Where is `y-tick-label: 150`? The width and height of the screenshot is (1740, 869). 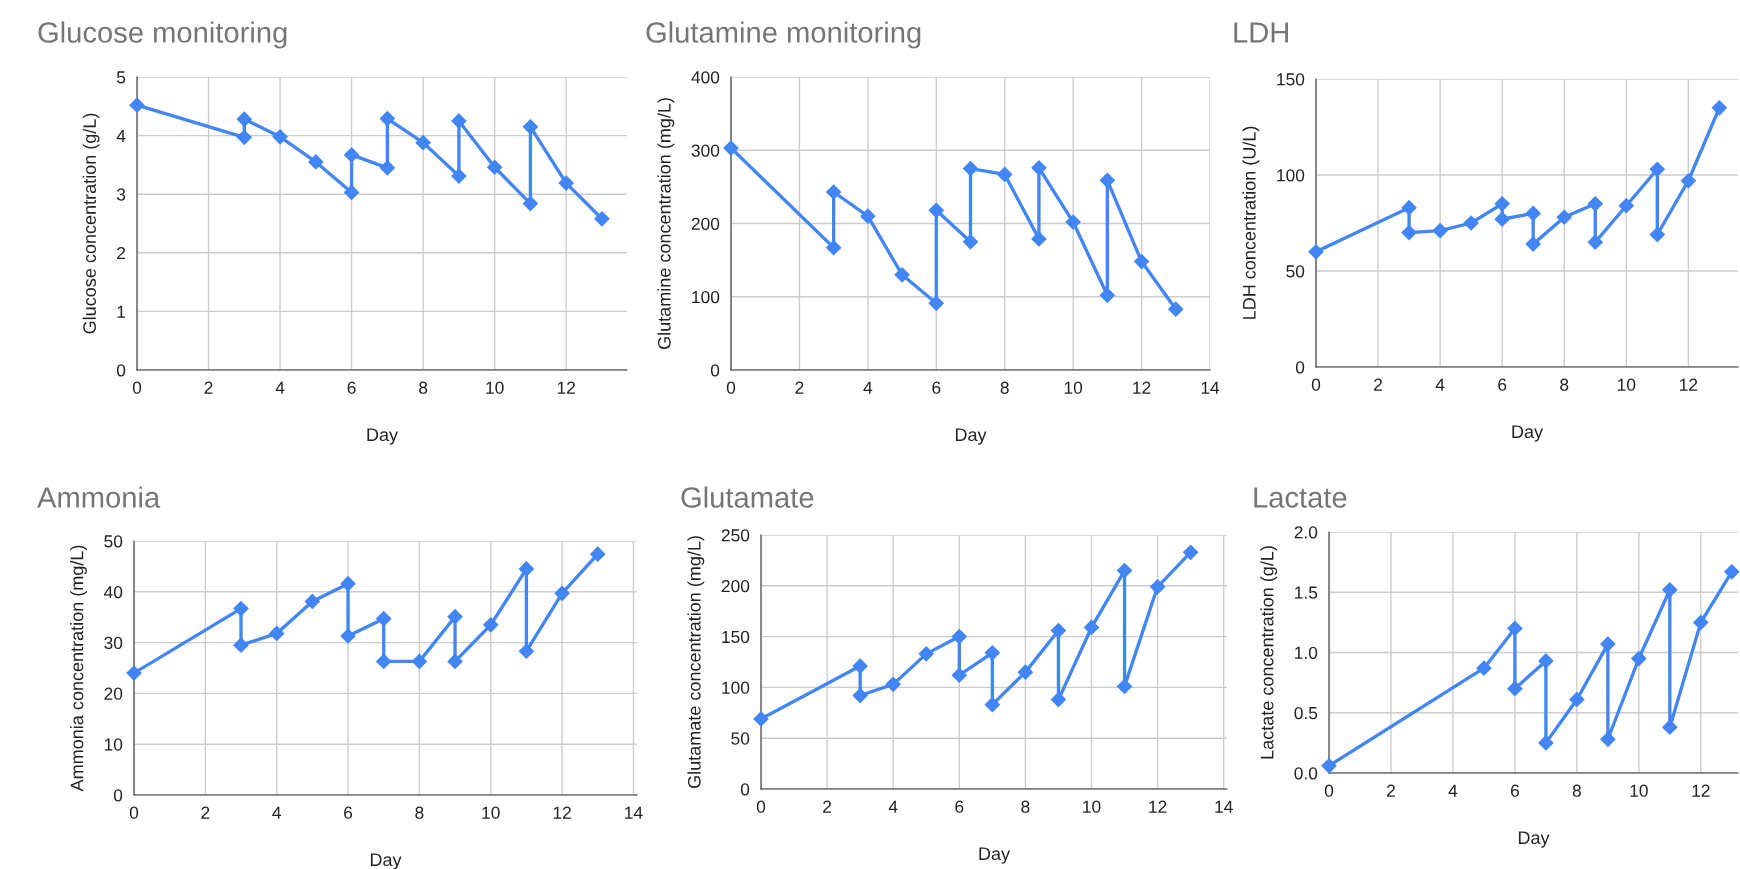 y-tick-label: 150 is located at coordinates (736, 637).